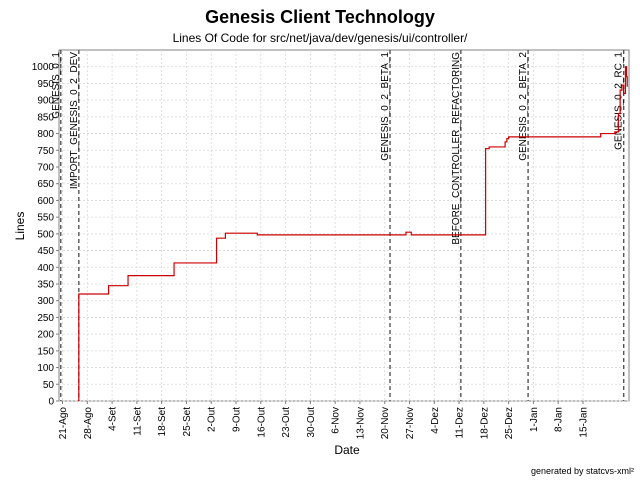  What do you see at coordinates (45, 368) in the screenshot?
I see `y-tick-label: 100` at bounding box center [45, 368].